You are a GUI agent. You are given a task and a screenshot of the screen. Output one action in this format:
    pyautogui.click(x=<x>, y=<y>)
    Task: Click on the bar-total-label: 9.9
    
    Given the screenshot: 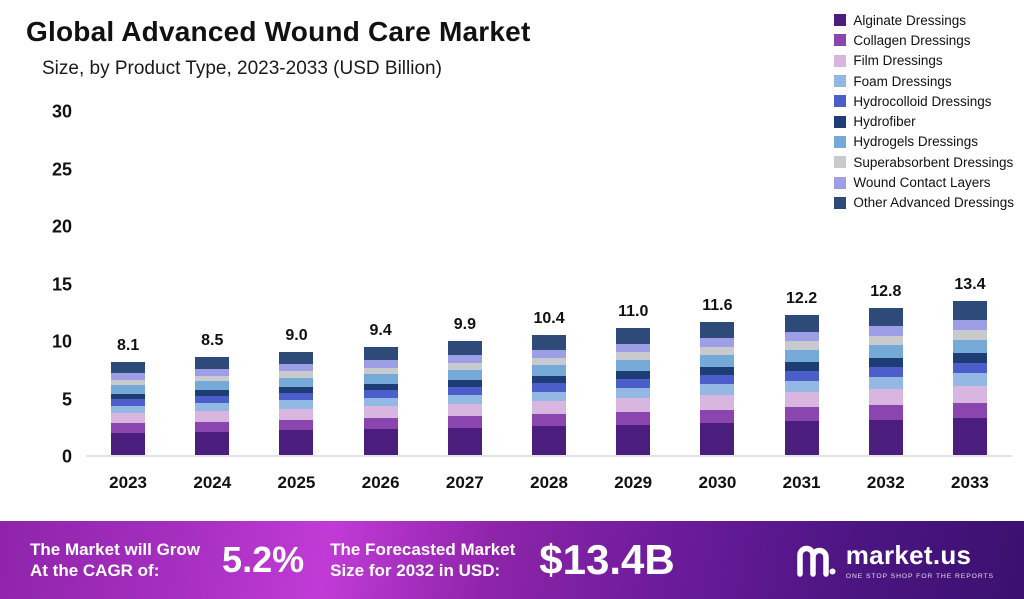 What is the action you would take?
    pyautogui.click(x=464, y=325)
    